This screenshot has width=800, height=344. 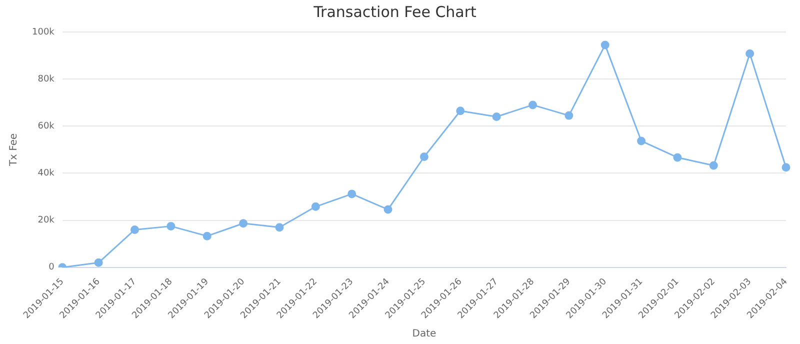 What do you see at coordinates (51, 267) in the screenshot?
I see `y-tick-label: 0` at bounding box center [51, 267].